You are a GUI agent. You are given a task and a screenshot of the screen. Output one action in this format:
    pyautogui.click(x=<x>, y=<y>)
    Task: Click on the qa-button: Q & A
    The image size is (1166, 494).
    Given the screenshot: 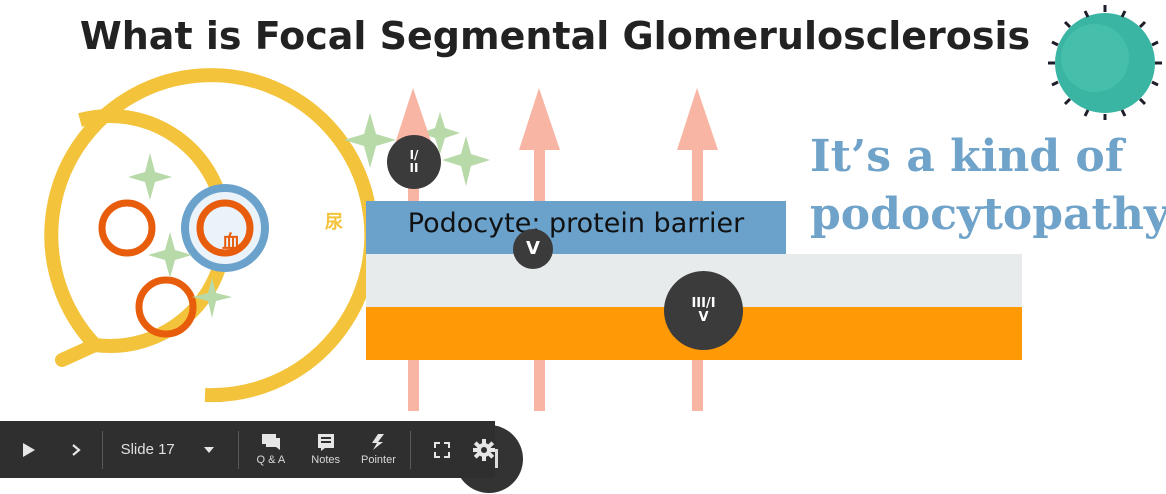 What is the action you would take?
    pyautogui.click(x=271, y=449)
    